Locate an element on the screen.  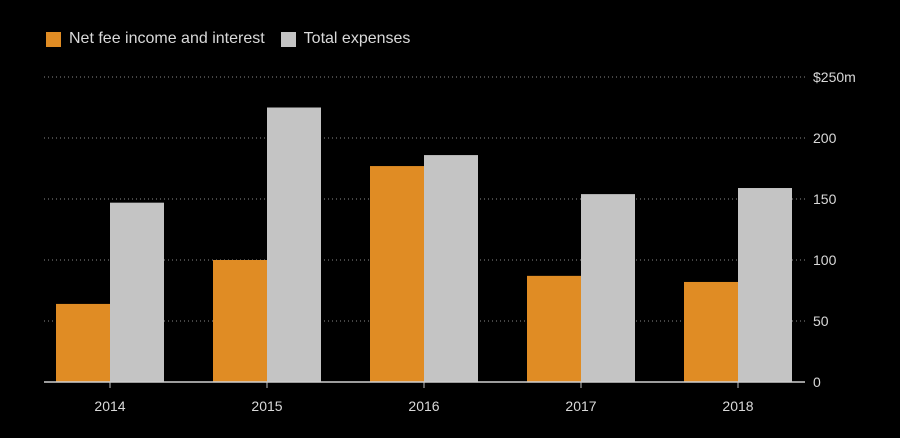
bar-net-fee-2015 is located at coordinates (240, 321).